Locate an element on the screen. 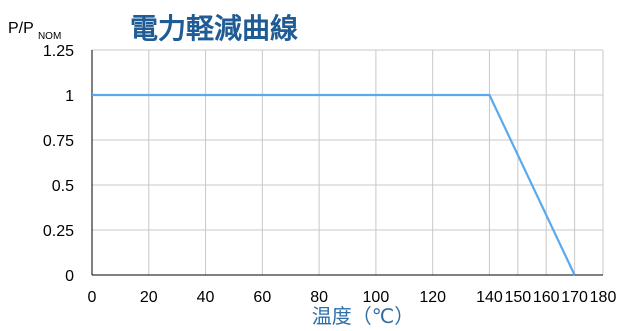 The image size is (618, 331). y-axis-label: P/P NOM is located at coordinates (34, 31).